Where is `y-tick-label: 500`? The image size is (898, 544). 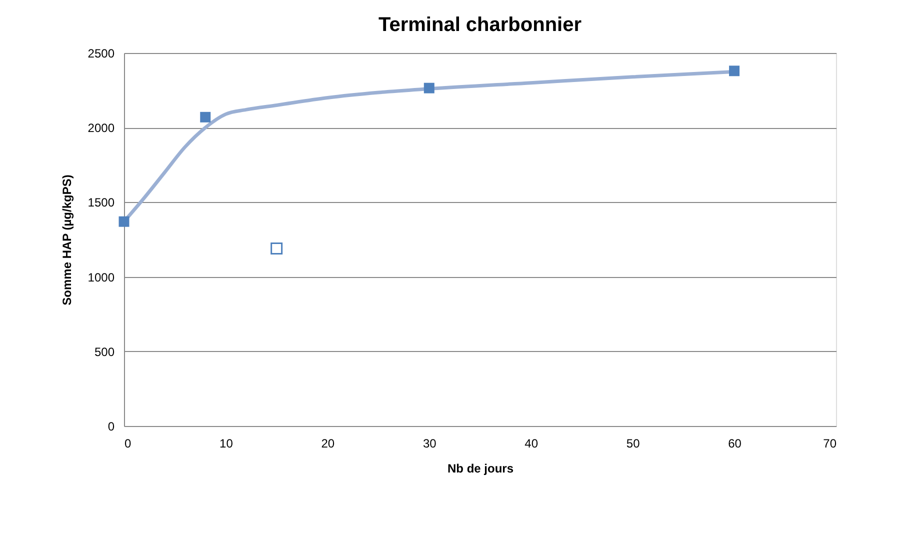 y-tick-label: 500 is located at coordinates (104, 351).